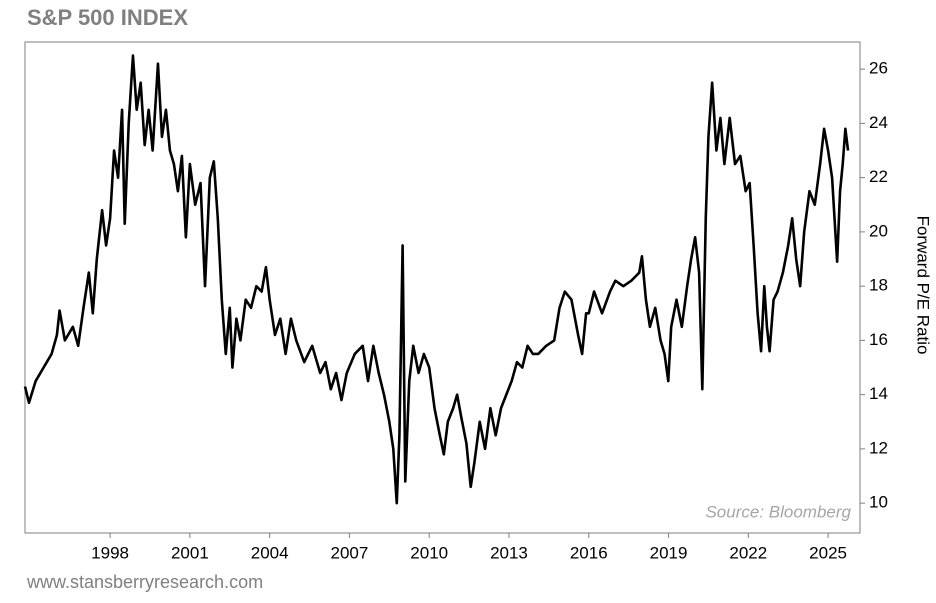 This screenshot has height=603, width=936. What do you see at coordinates (878, 68) in the screenshot?
I see `y-tick-label: 26` at bounding box center [878, 68].